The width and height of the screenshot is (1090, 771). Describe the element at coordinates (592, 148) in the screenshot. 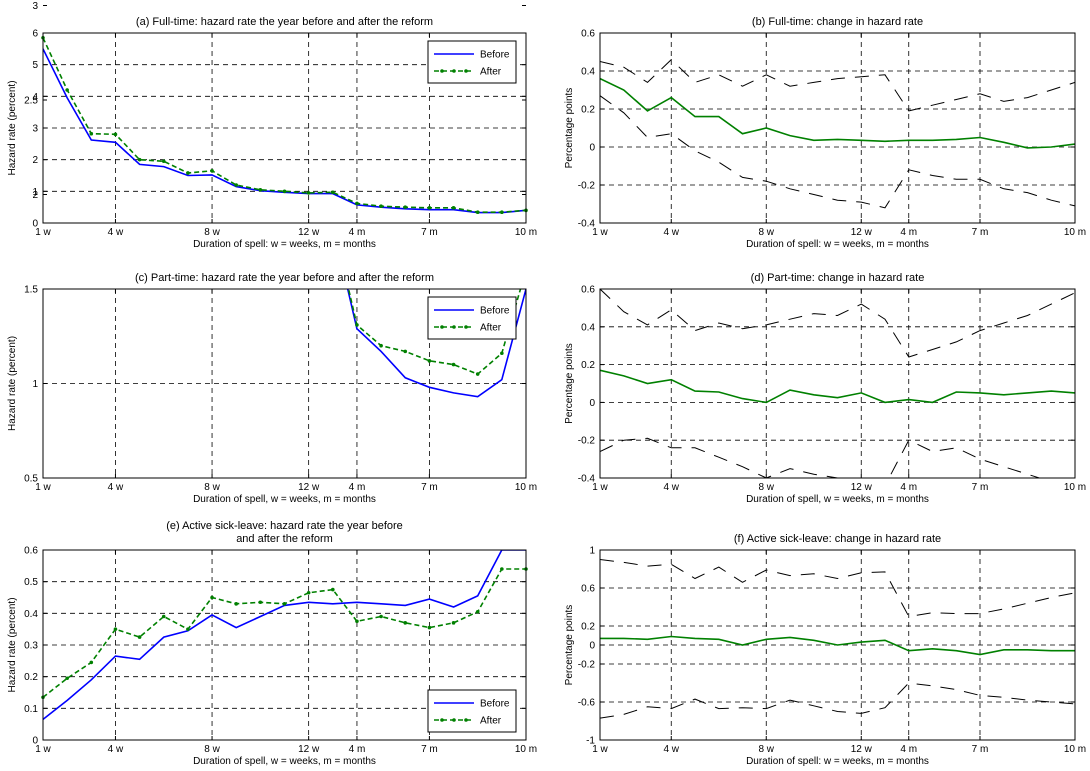

I see `y-tick-label: 0` at that location.